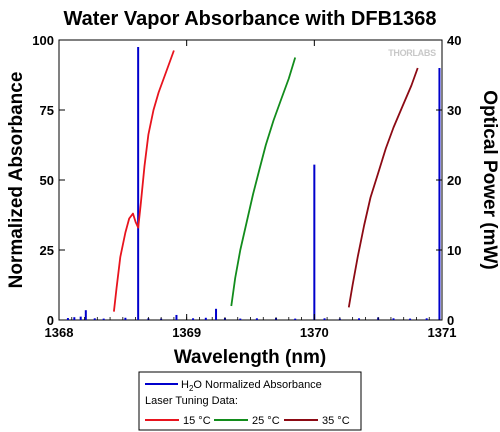  What do you see at coordinates (266, 421) in the screenshot?
I see `legend-series-label: 25 °C` at bounding box center [266, 421].